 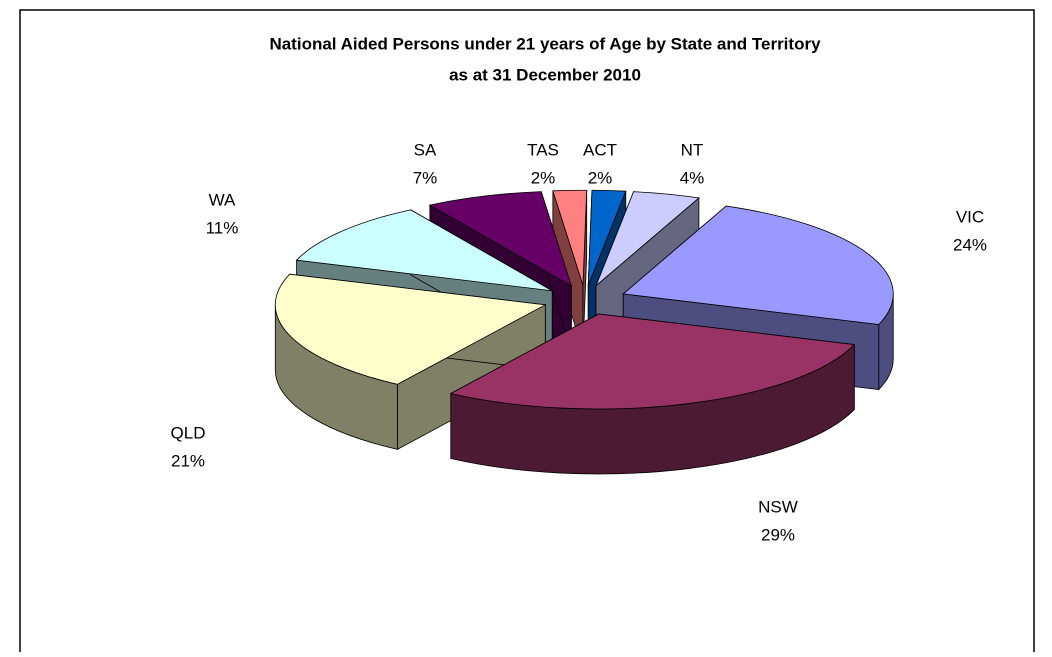 I want to click on value-label: 7%, so click(x=425, y=177).